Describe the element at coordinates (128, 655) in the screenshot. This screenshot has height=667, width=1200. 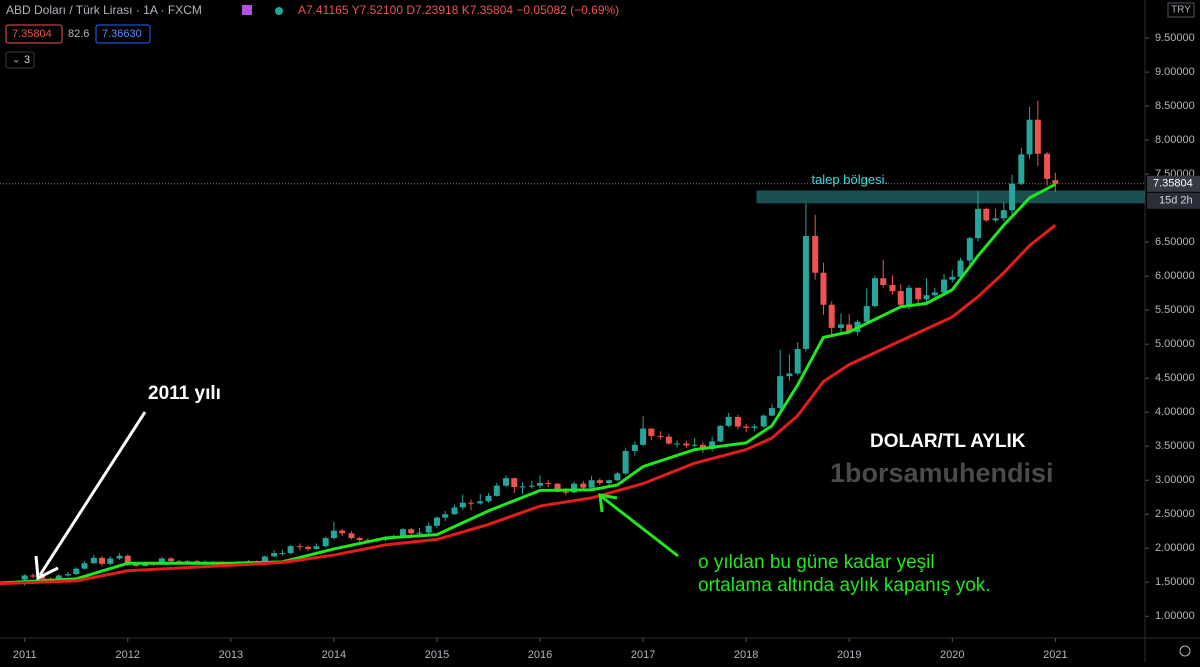
I see `x-tick-label: 2012` at that location.